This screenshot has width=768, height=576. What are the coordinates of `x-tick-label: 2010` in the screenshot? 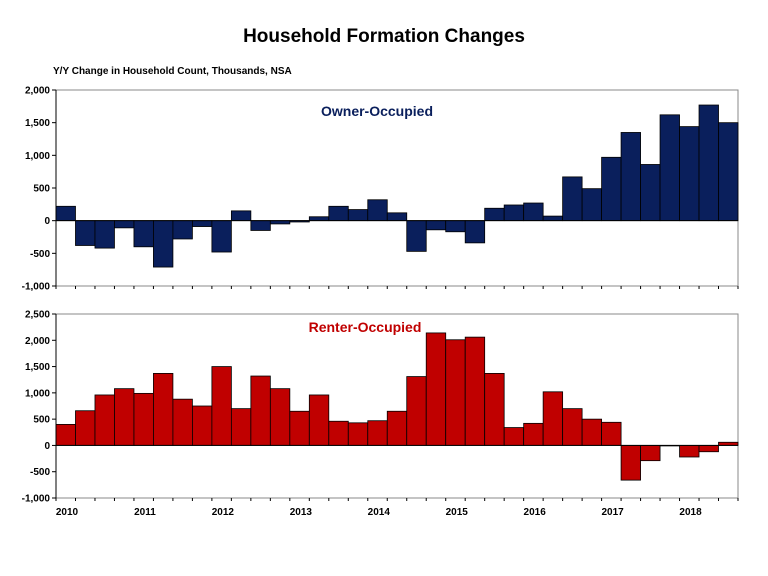 It's located at (67, 512).